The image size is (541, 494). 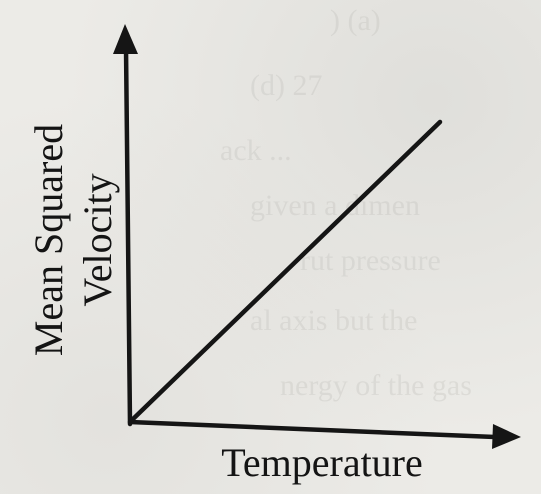 What do you see at coordinates (370, 260) in the screenshot?
I see `svg-text: rut pressure` at bounding box center [370, 260].